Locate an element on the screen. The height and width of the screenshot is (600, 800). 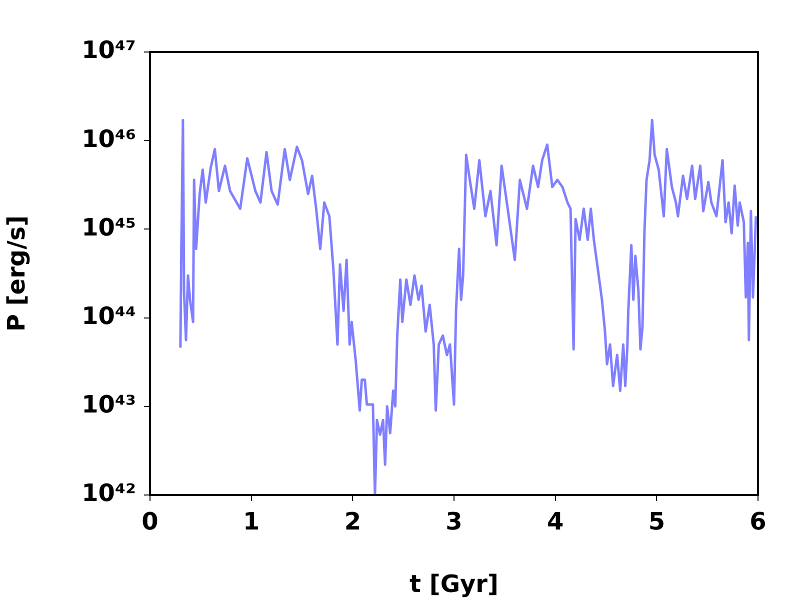
y-tick-label: 10⁴² is located at coordinates (109, 493).